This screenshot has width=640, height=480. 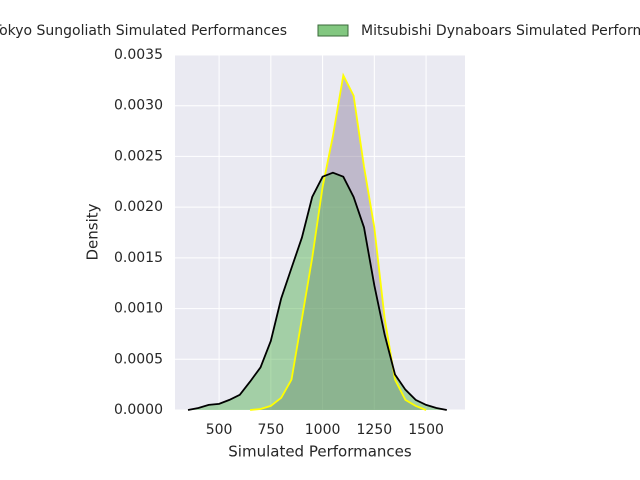 I want to click on y-tick-label: 0.0010, so click(x=138, y=309).